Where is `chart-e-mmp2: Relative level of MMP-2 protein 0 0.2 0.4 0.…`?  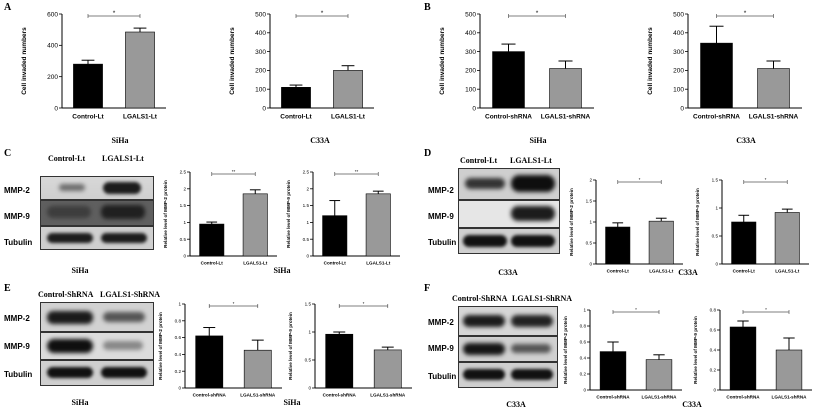 chart-e-mmp2: Relative level of MMP-2 protein 0 0.2 0.4 0.… is located at coordinates (220, 349).